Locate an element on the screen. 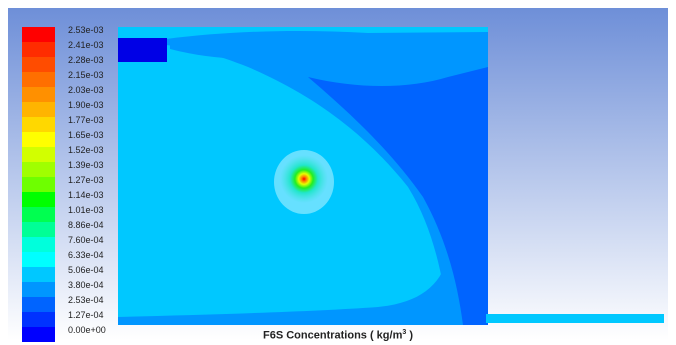  legend-label: 2.15e-03 is located at coordinates (86, 75).